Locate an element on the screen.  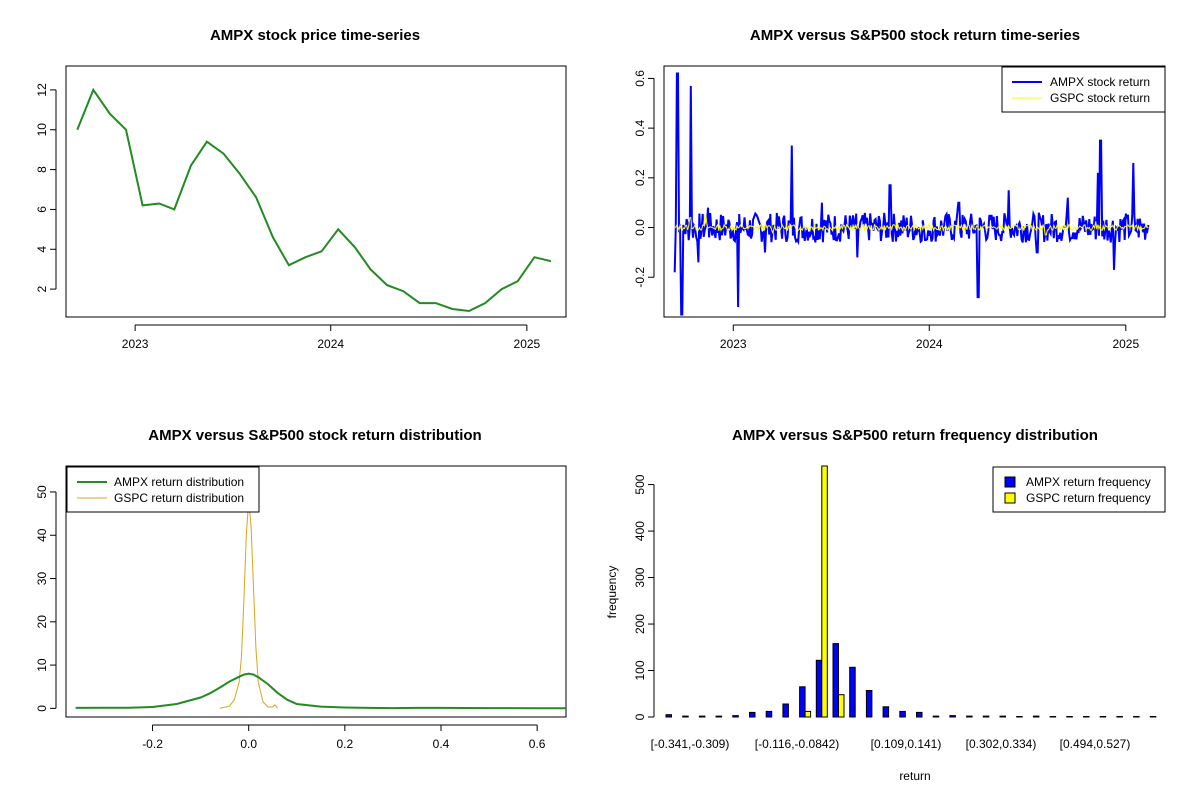
x-axis-label: return is located at coordinates (914, 776).